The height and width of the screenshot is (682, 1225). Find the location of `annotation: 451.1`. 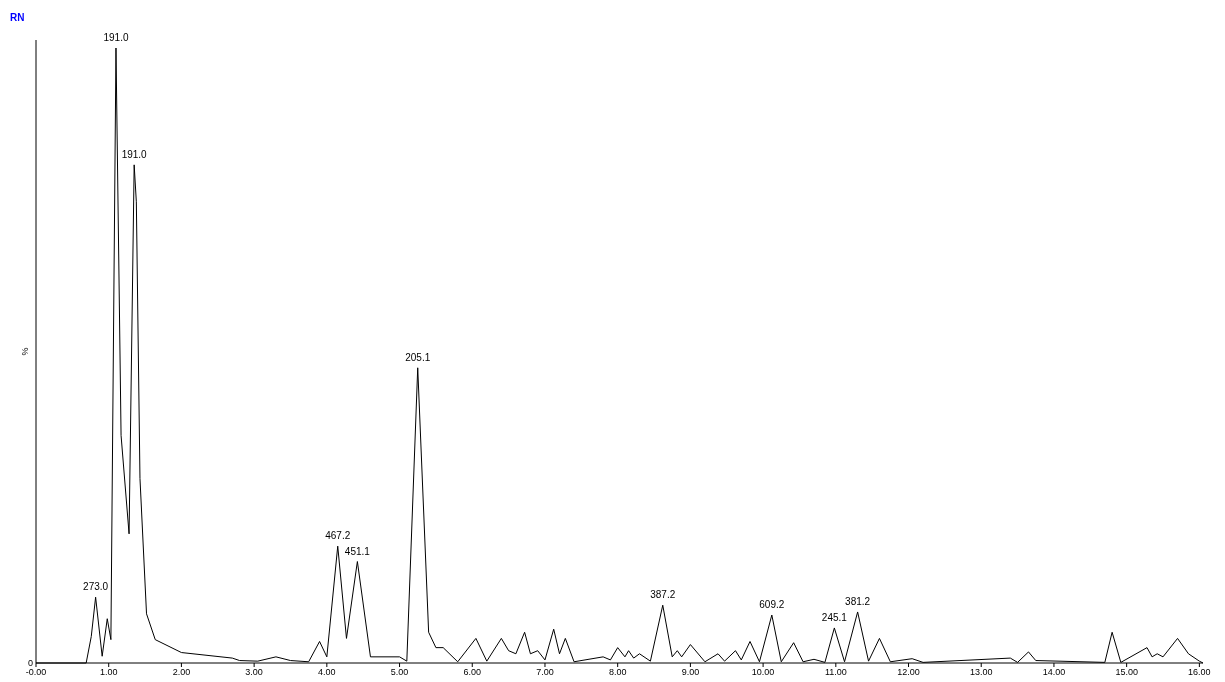

annotation: 451.1 is located at coordinates (357, 551).